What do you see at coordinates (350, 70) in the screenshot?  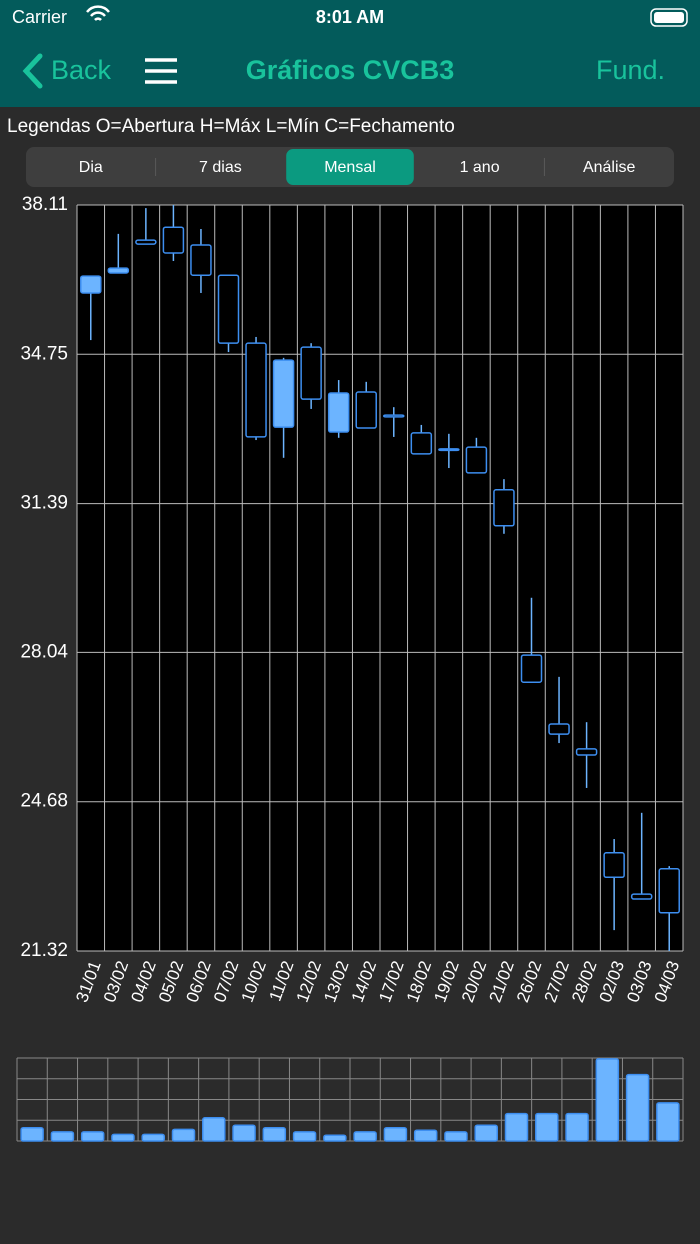 I see `nav-title: Gráficos CVCB3` at bounding box center [350, 70].